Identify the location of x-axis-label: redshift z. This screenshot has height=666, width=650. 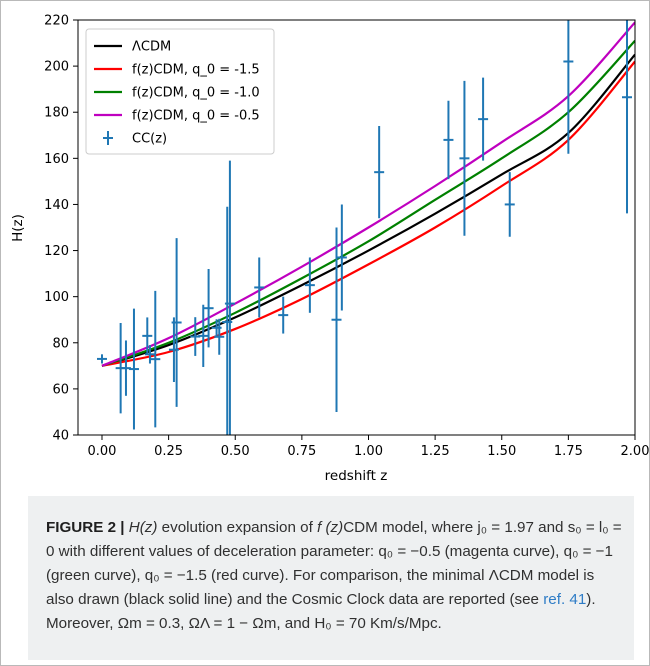
(356, 476).